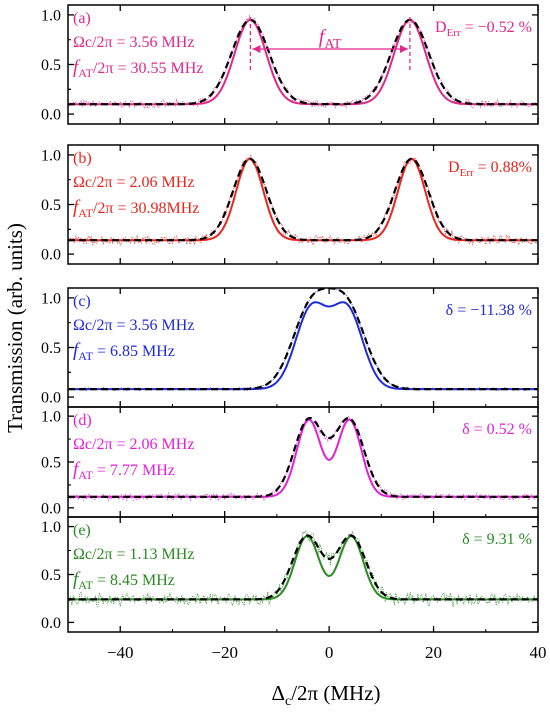  What do you see at coordinates (82, 420) in the screenshot?
I see `panel-label: (d)` at bounding box center [82, 420].